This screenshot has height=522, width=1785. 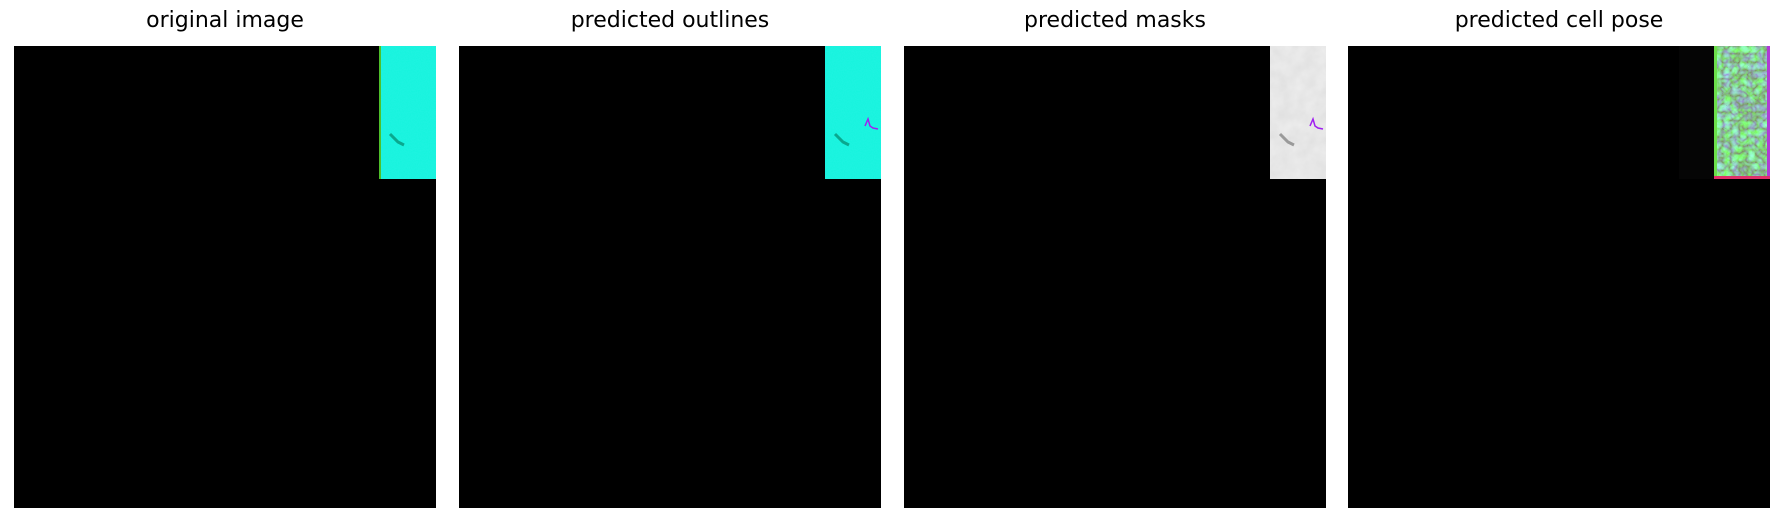 What do you see at coordinates (1298, 112) in the screenshot?
I see `mask-texture` at bounding box center [1298, 112].